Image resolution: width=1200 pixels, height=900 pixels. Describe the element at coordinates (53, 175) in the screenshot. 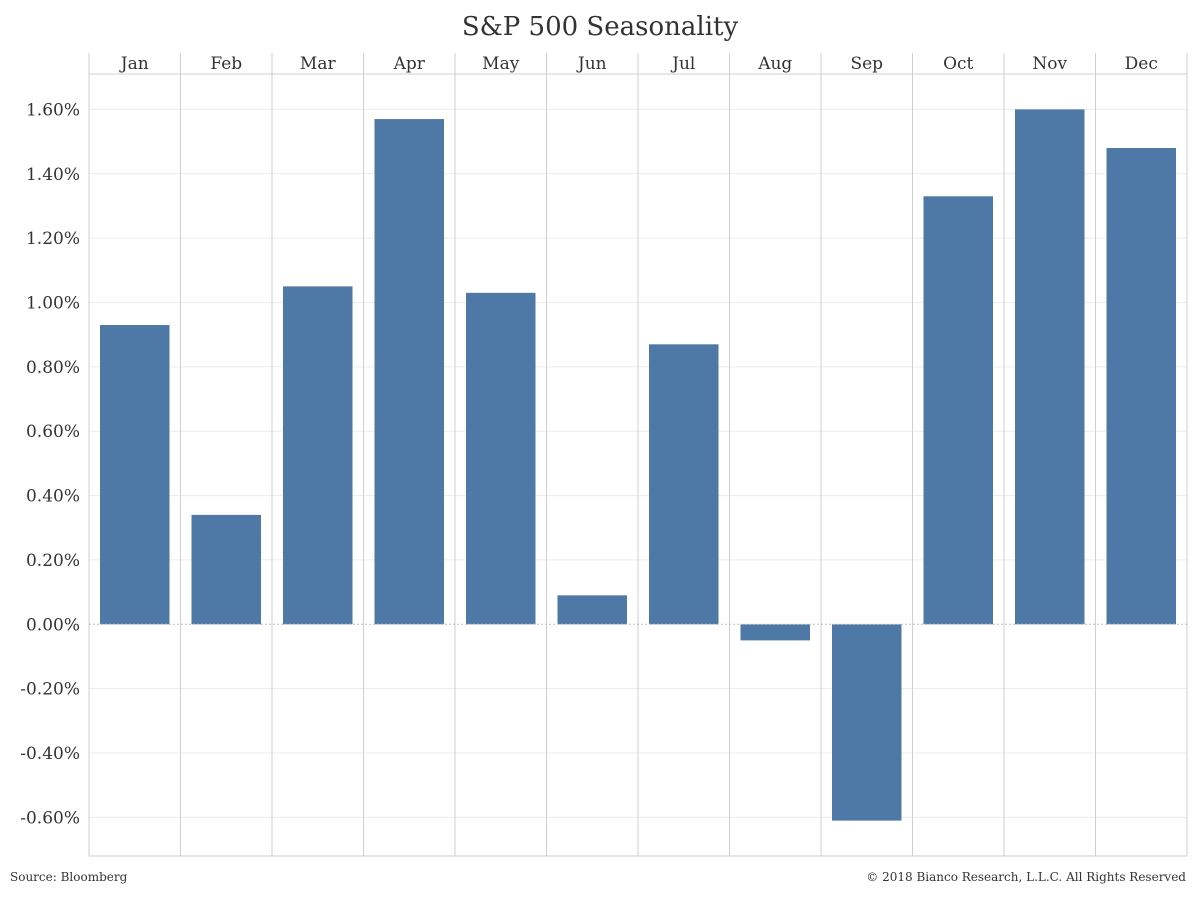

I see `y-tick-label: 1.40%` at that location.